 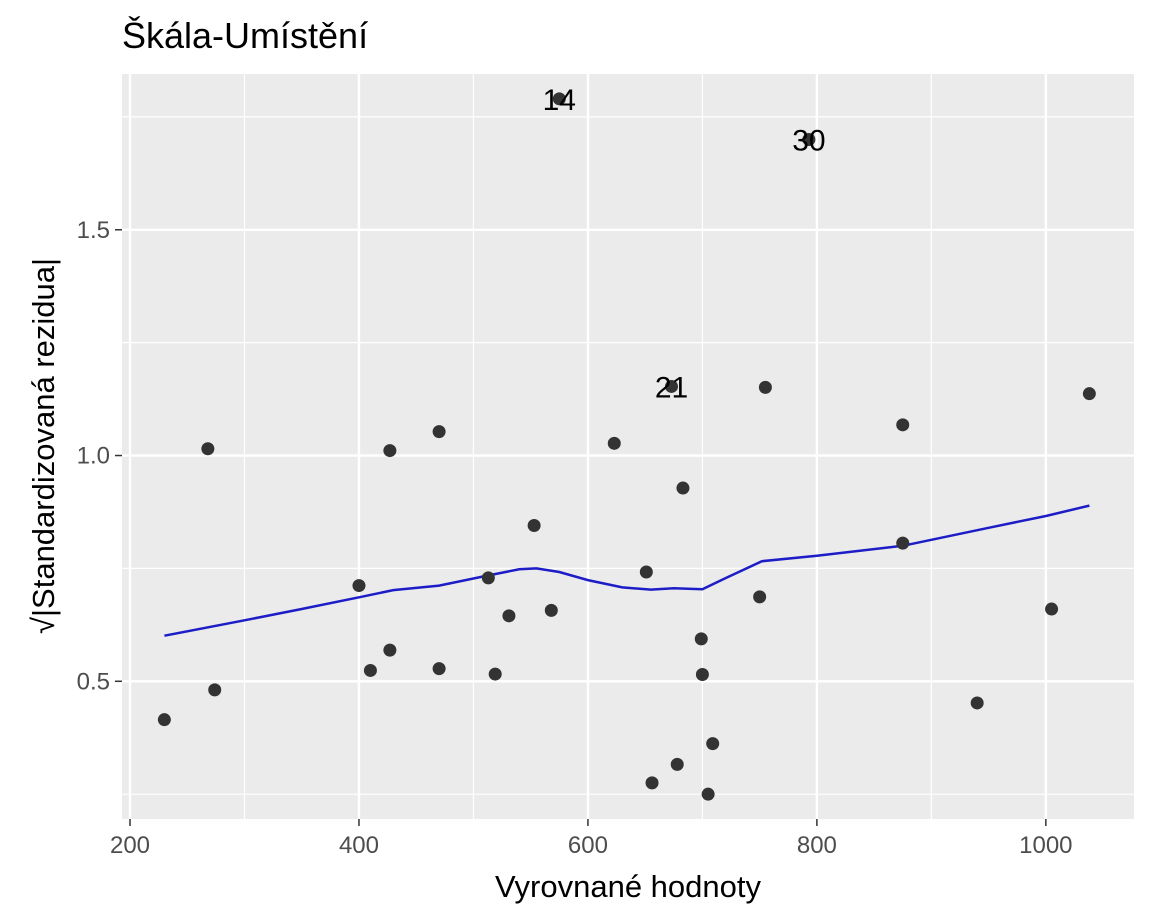 I want to click on x-tick-label: 800, so click(x=817, y=845).